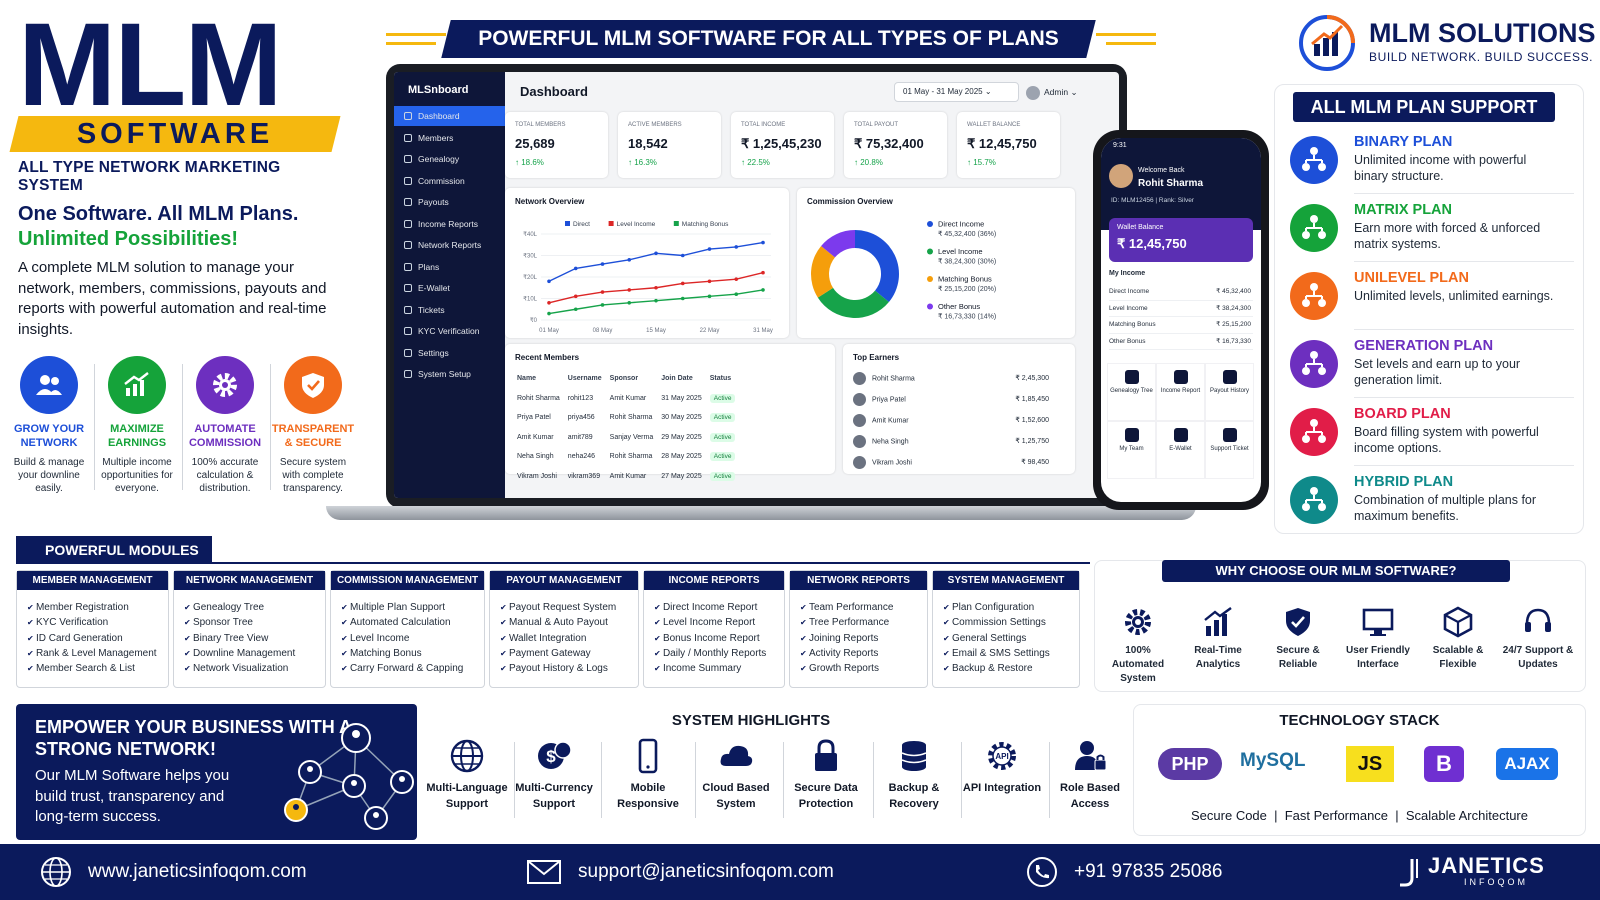  I want to click on sidebar-item-kyc-verification: KYC Verification, so click(449, 331).